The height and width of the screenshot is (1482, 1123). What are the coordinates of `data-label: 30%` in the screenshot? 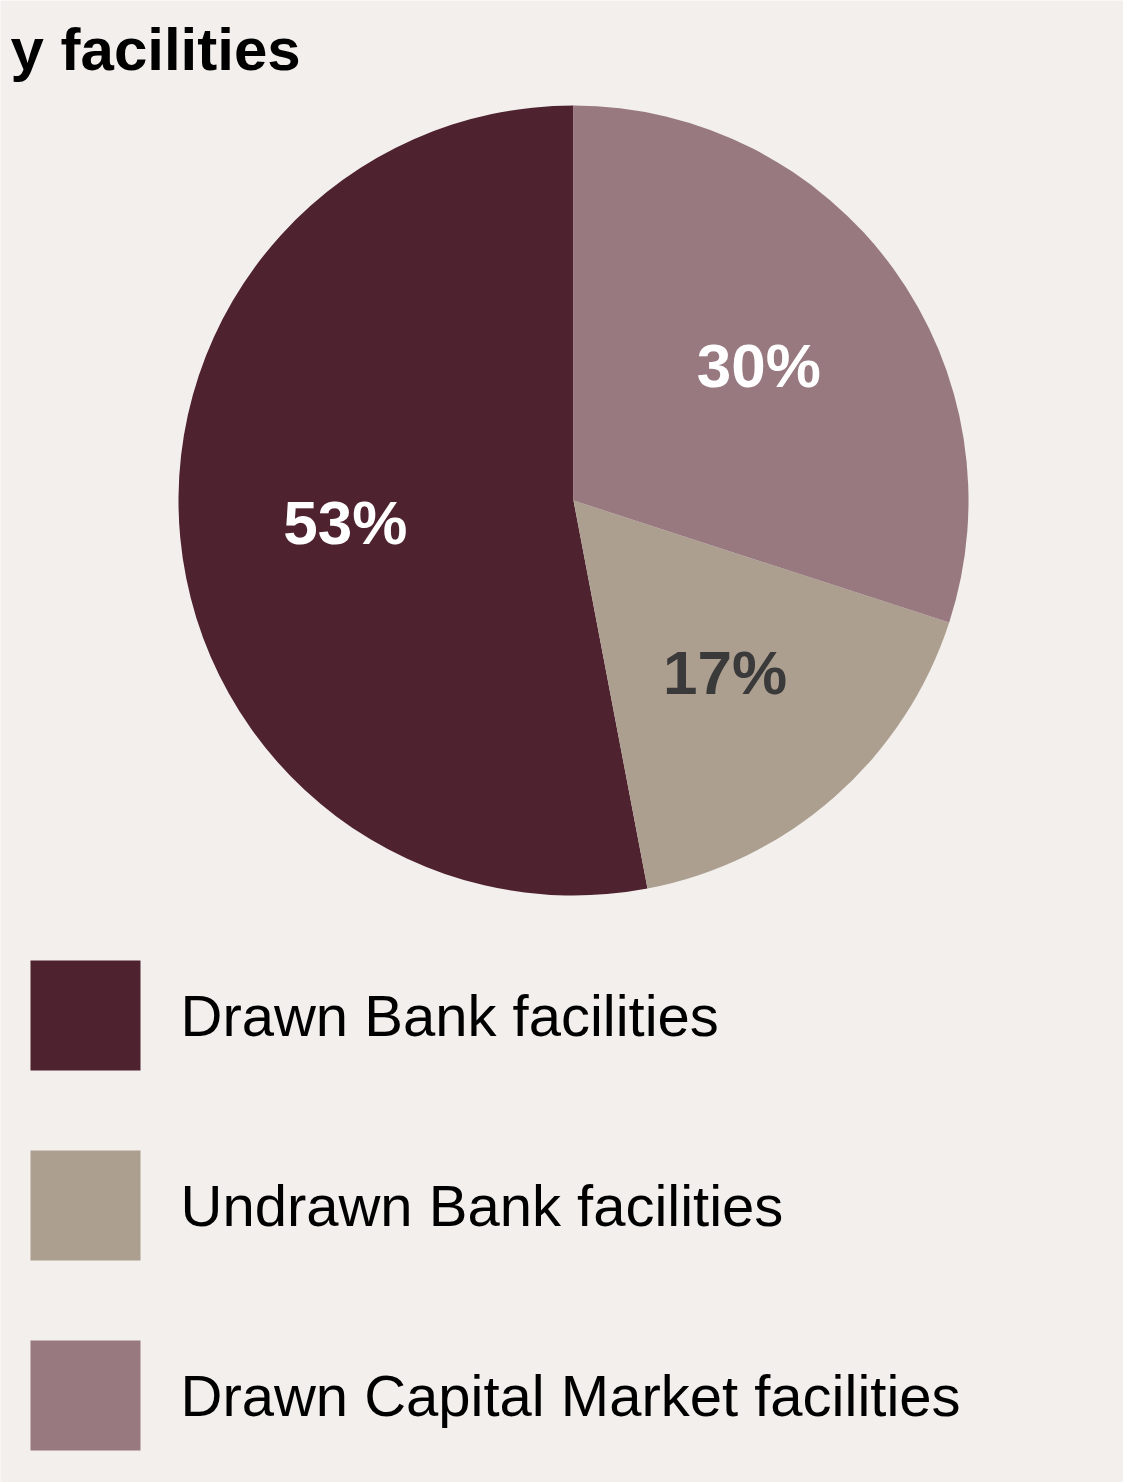 It's located at (758, 366).